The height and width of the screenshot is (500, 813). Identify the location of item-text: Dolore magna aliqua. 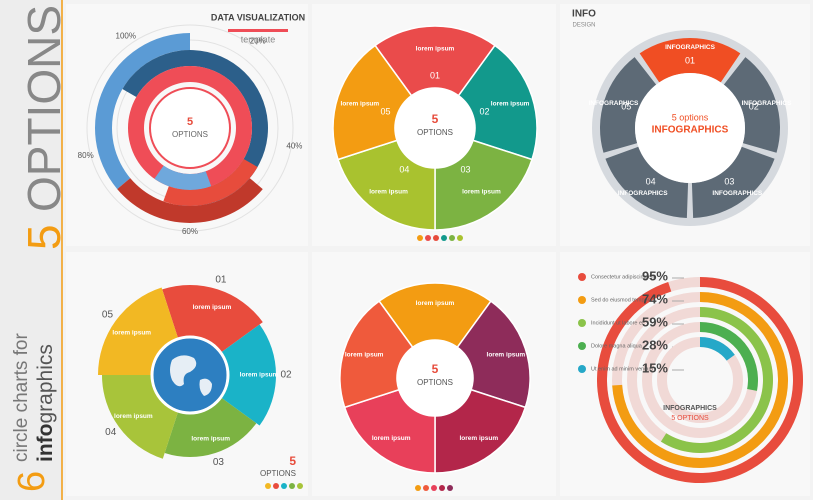
(617, 346).